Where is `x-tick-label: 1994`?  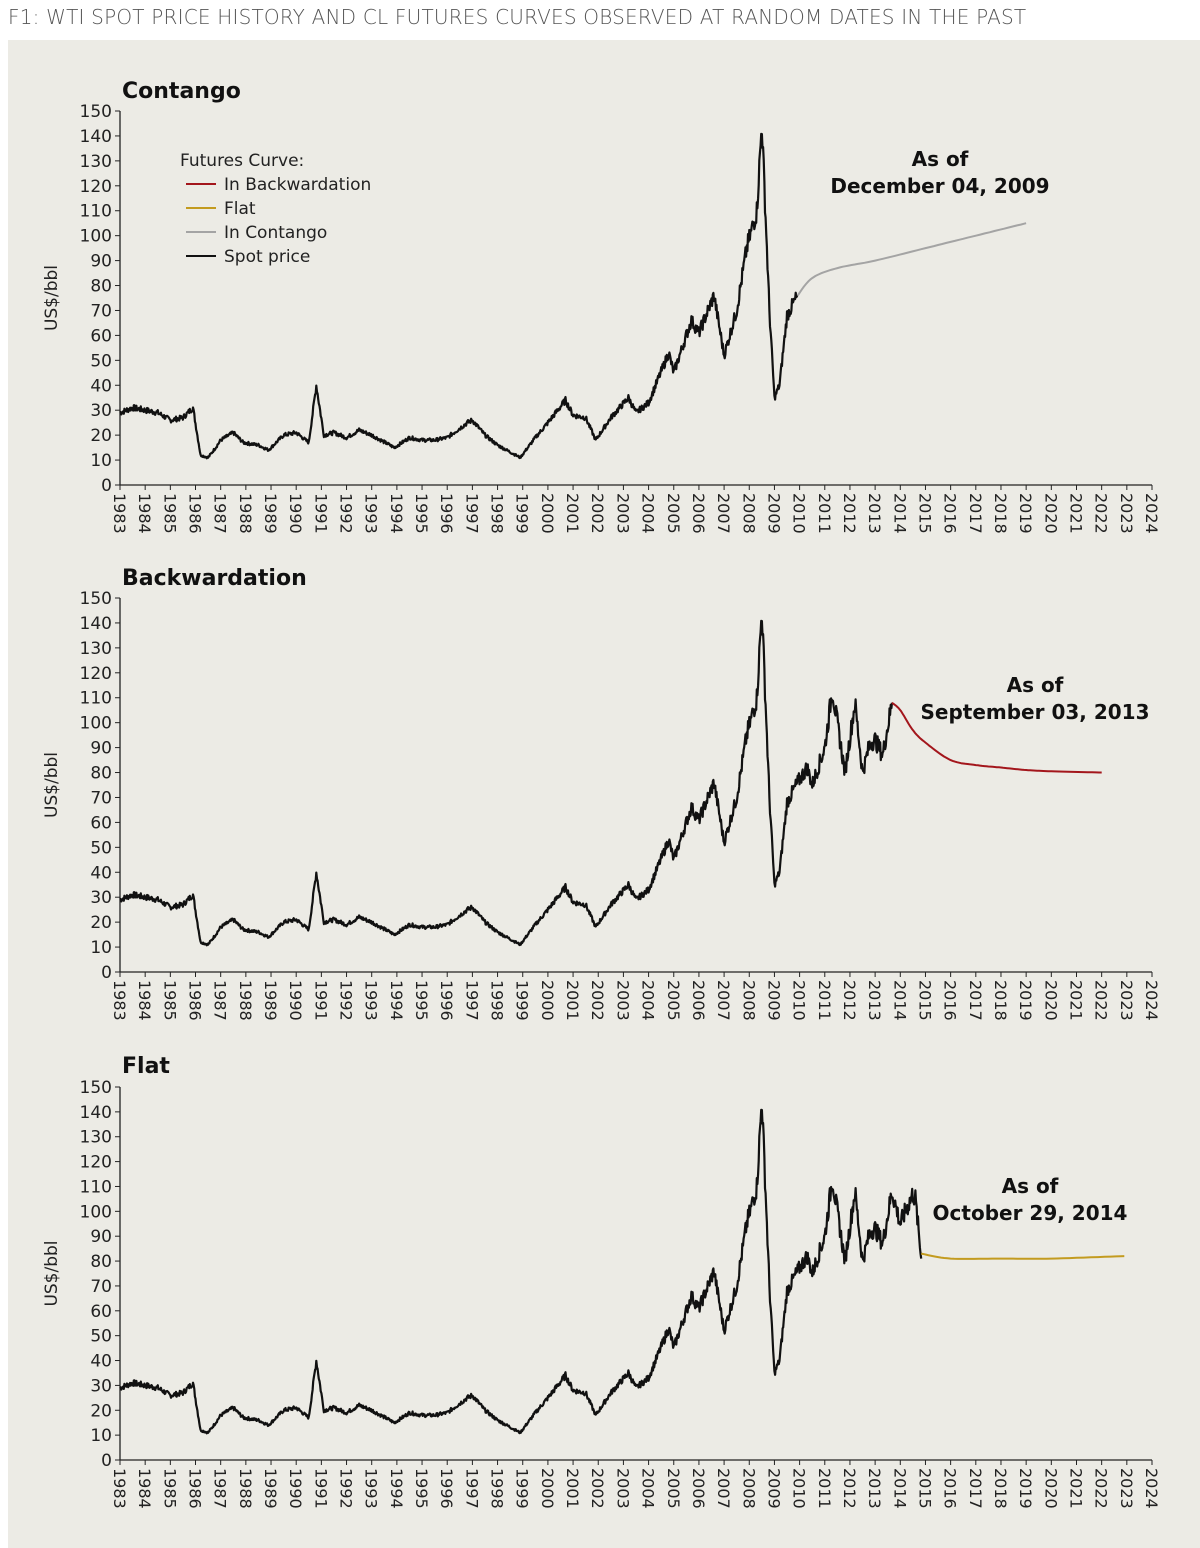
x-tick-label: 1994 is located at coordinates (396, 1488).